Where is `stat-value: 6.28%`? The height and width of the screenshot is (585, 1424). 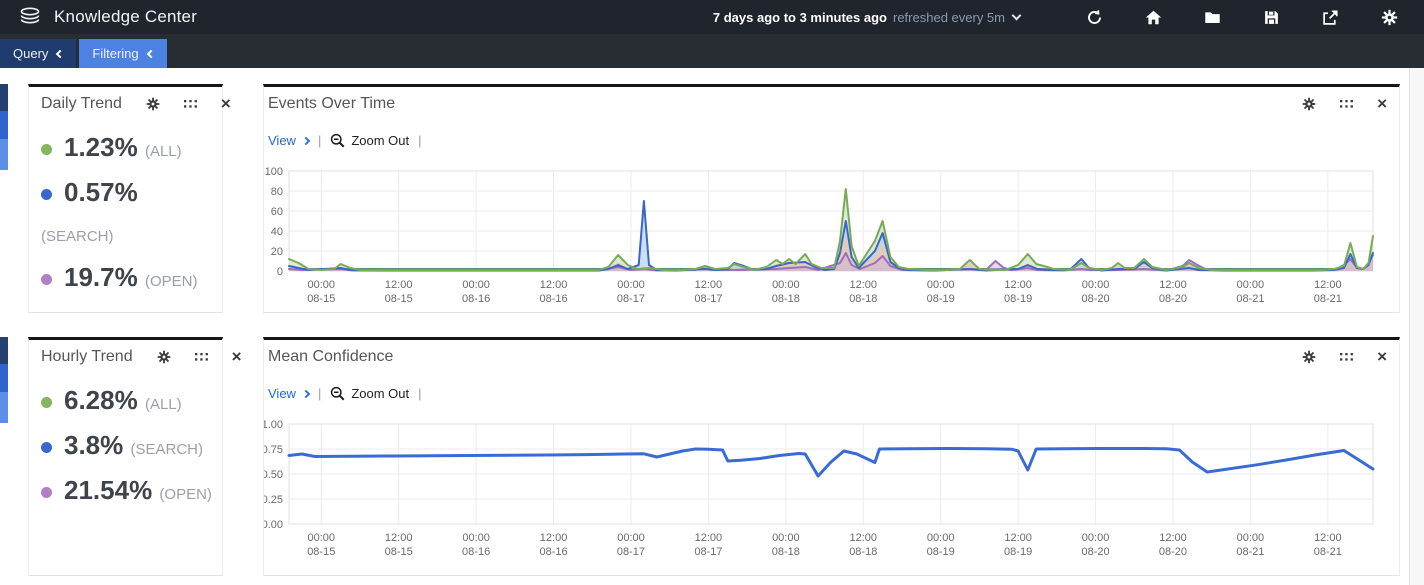
stat-value: 6.28% is located at coordinates (101, 400).